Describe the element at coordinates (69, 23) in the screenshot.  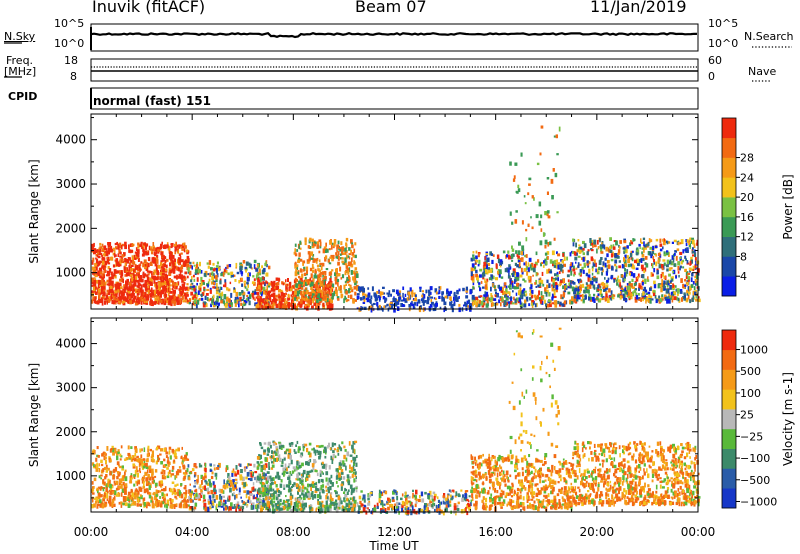
I see `nsky-tick-high: 10^5` at that location.